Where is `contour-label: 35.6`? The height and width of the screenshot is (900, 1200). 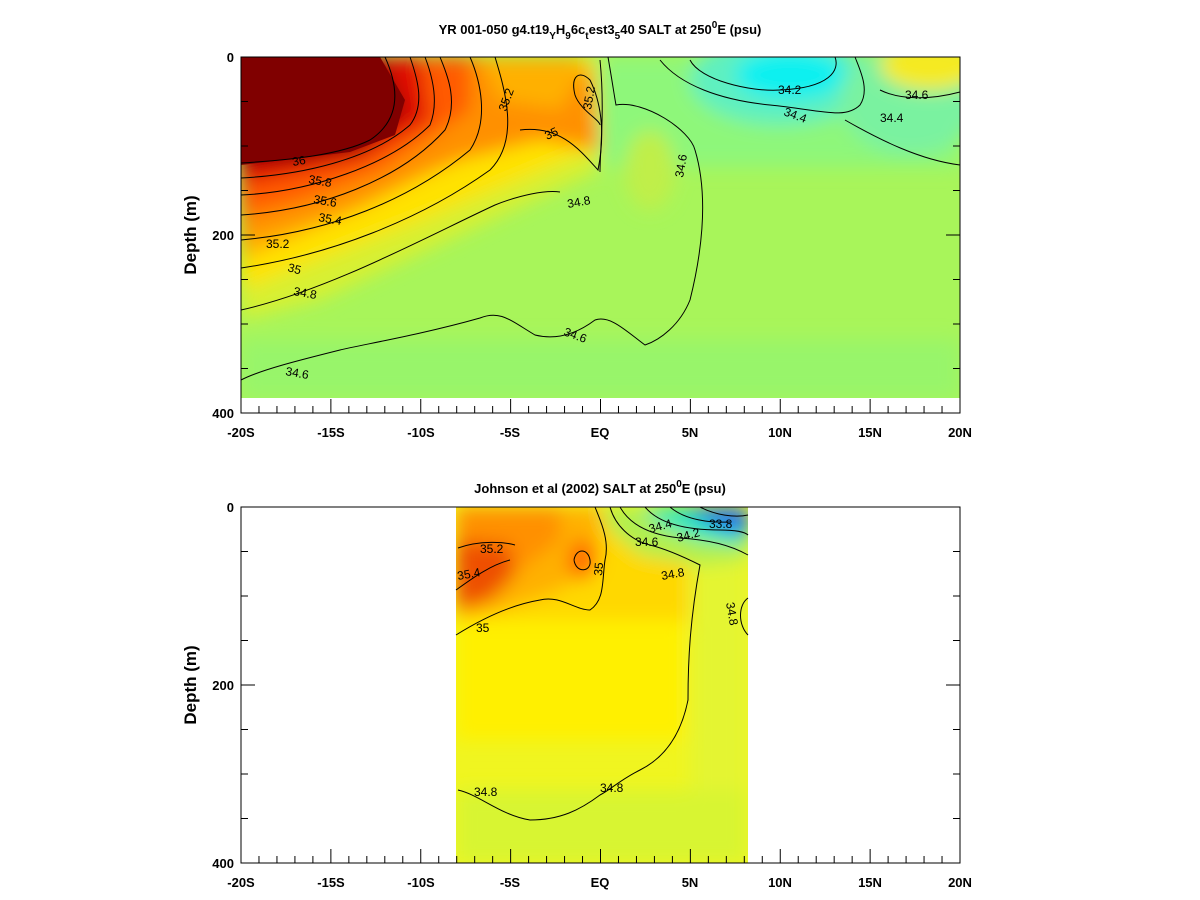 contour-label: 35.6 is located at coordinates (325, 201).